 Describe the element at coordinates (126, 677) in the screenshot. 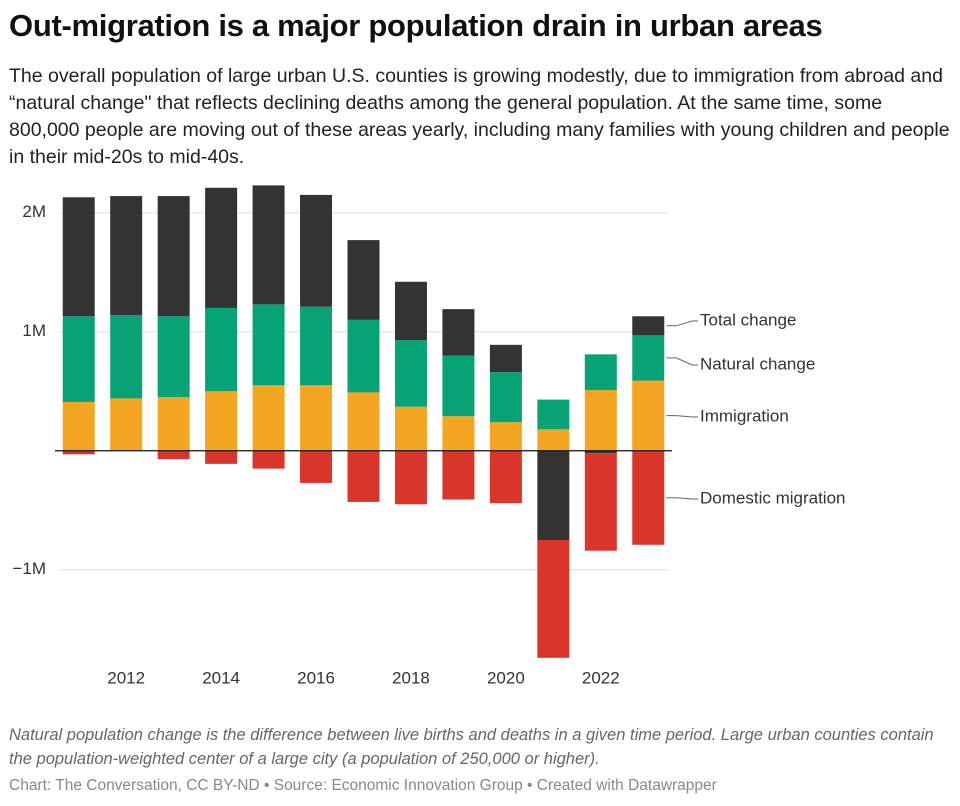

I see `x-tick-label: 2012` at that location.